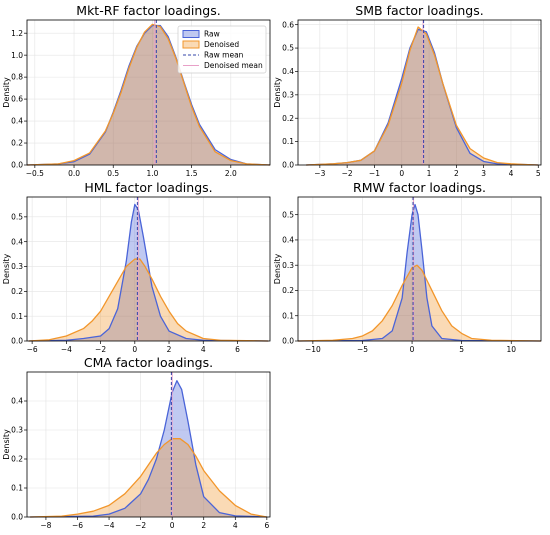 The height and width of the screenshot is (535, 550). Describe the element at coordinates (313, 349) in the screenshot. I see `x-tick-label: −10` at that location.